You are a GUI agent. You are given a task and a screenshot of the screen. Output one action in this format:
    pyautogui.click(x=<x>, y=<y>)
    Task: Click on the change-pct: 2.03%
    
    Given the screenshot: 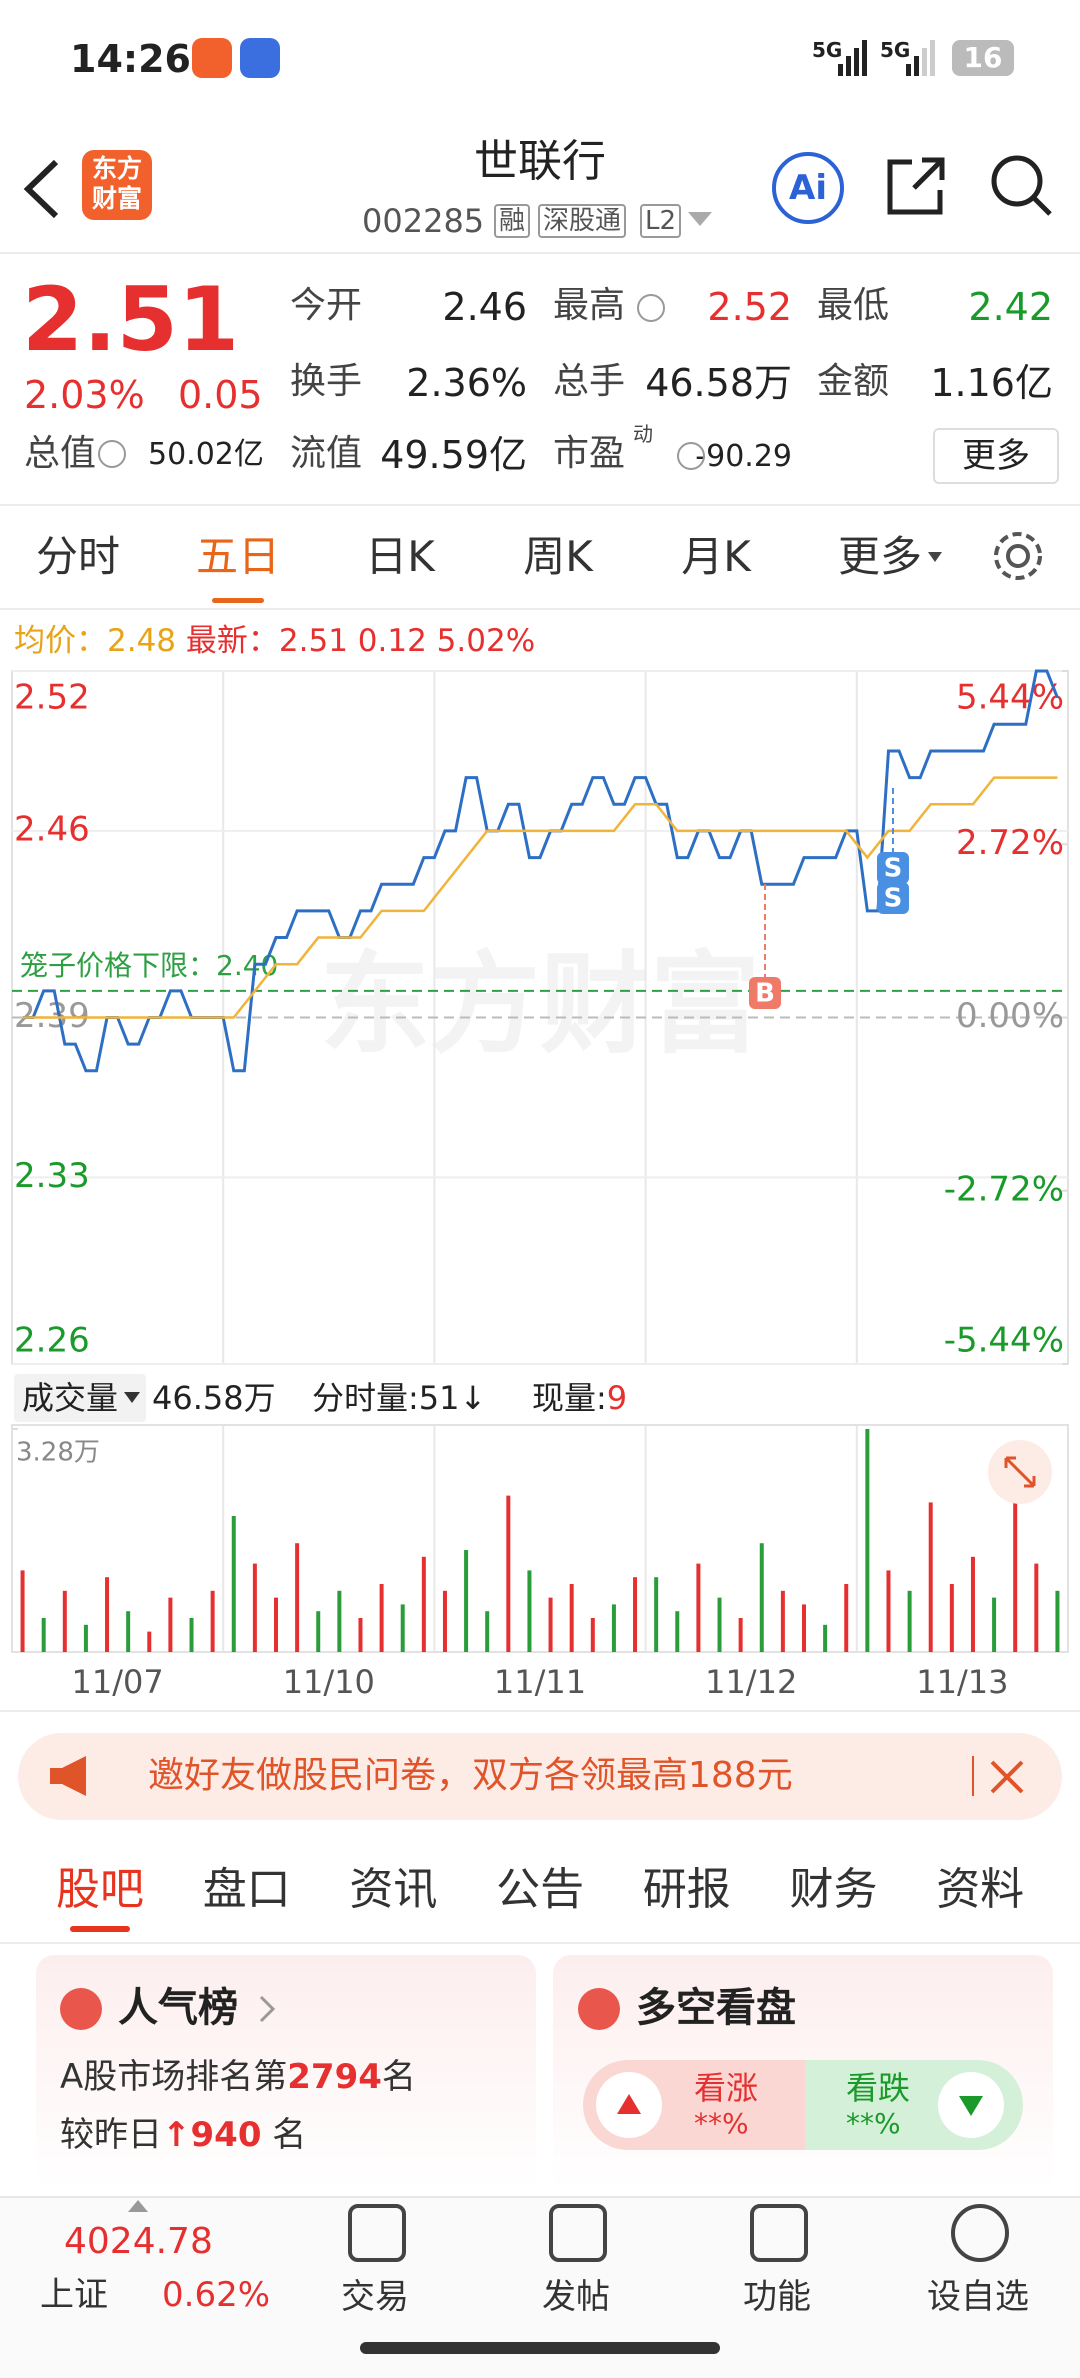 What is the action you would take?
    pyautogui.click(x=84, y=395)
    